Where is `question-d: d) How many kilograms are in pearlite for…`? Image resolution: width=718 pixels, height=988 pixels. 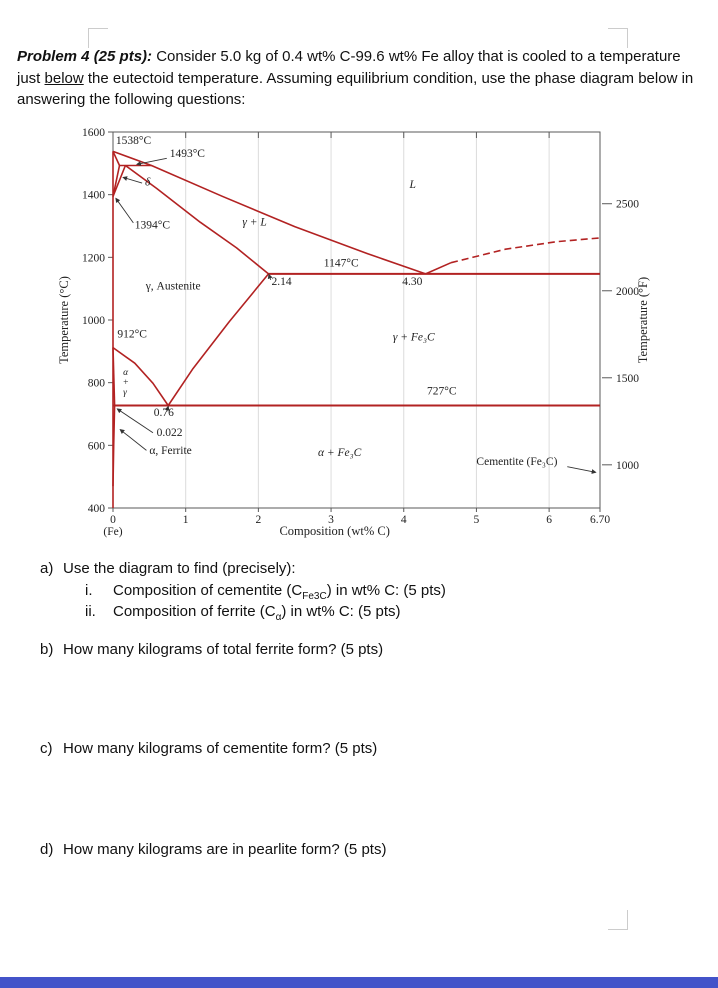
question-d: d) How many kilograms are in pearlite for… is located at coordinates (213, 849).